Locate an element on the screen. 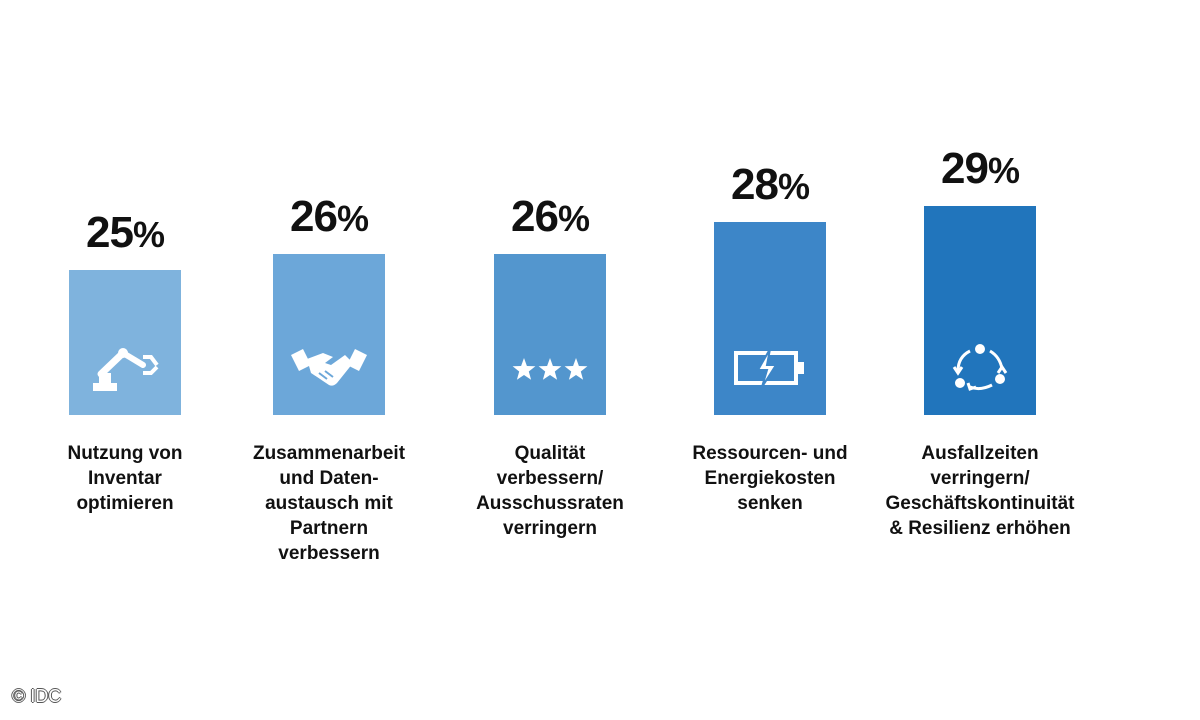  battery-charging-icon is located at coordinates (770, 368).